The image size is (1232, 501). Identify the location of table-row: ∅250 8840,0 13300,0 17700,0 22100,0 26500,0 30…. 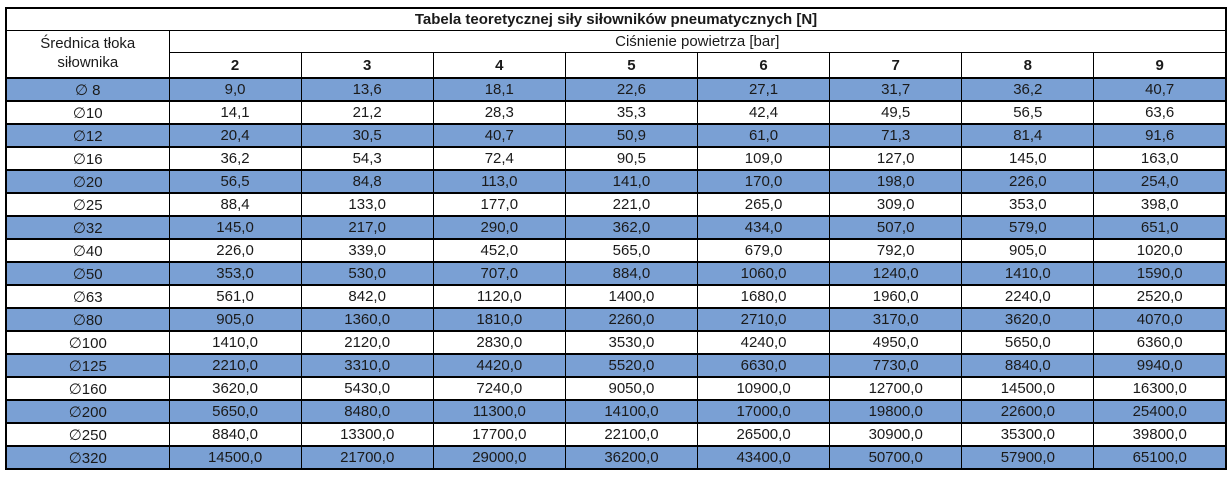
(616, 434).